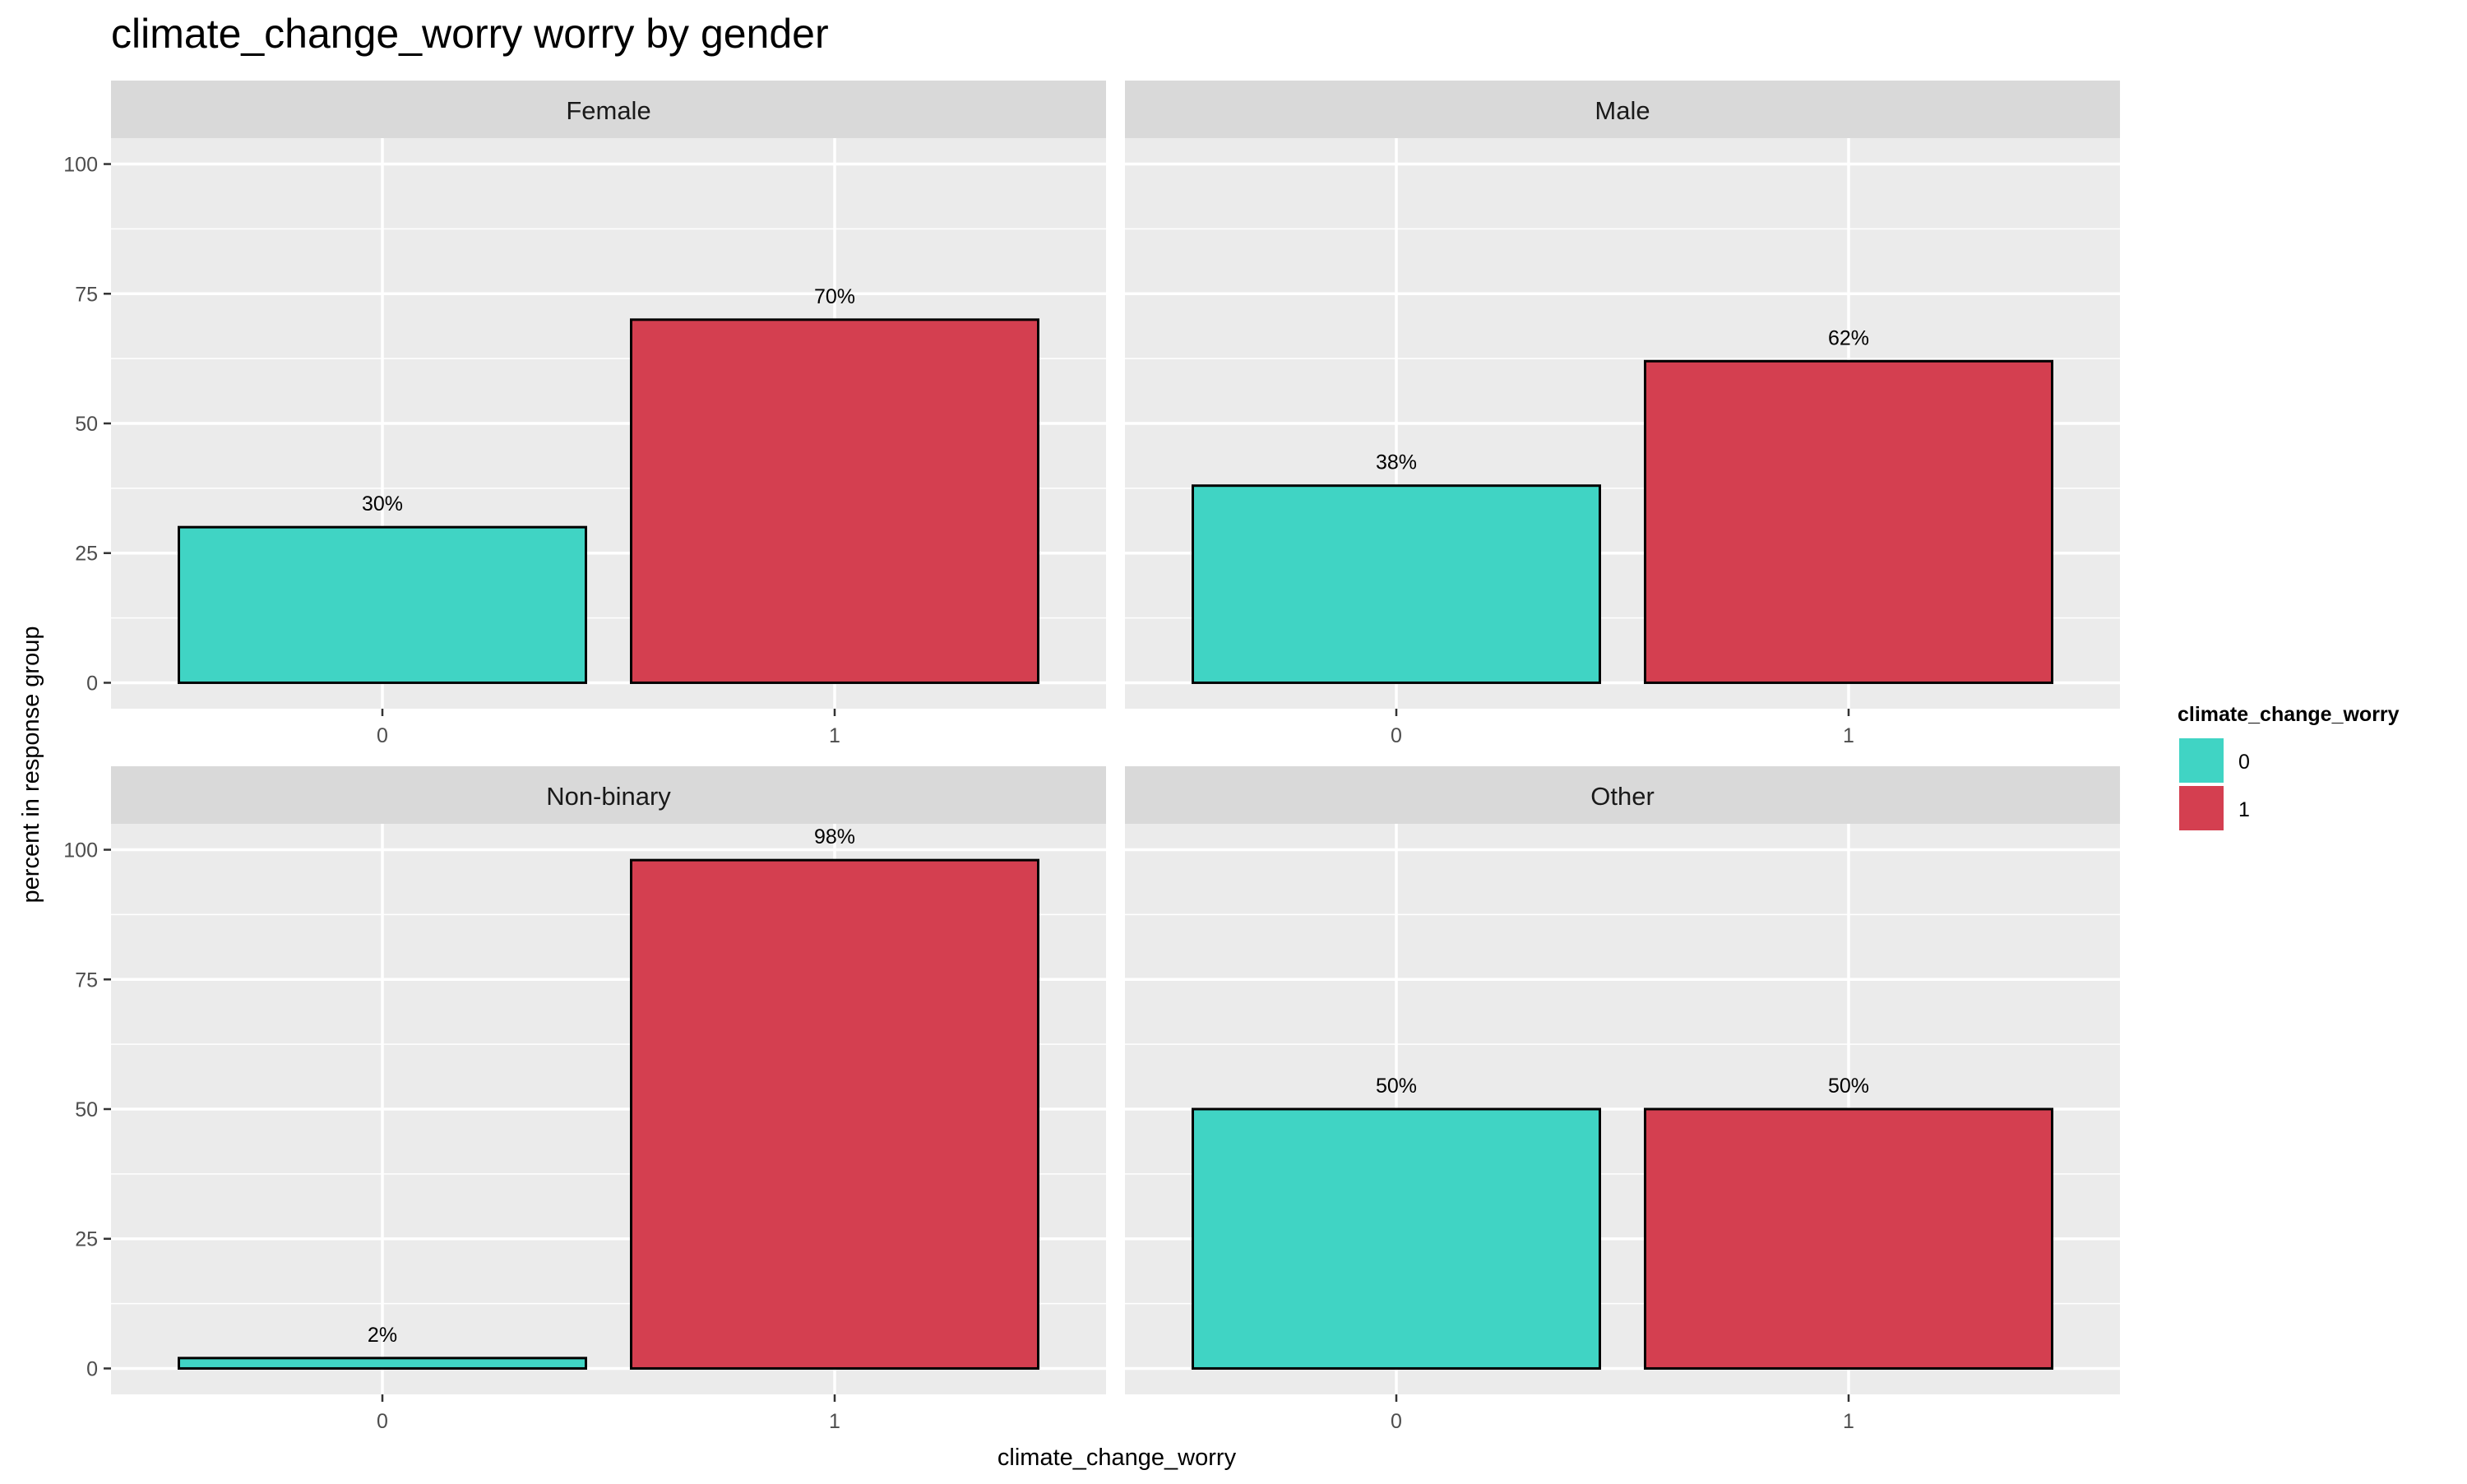  I want to click on legend-title: climate_change_worry, so click(2289, 715).